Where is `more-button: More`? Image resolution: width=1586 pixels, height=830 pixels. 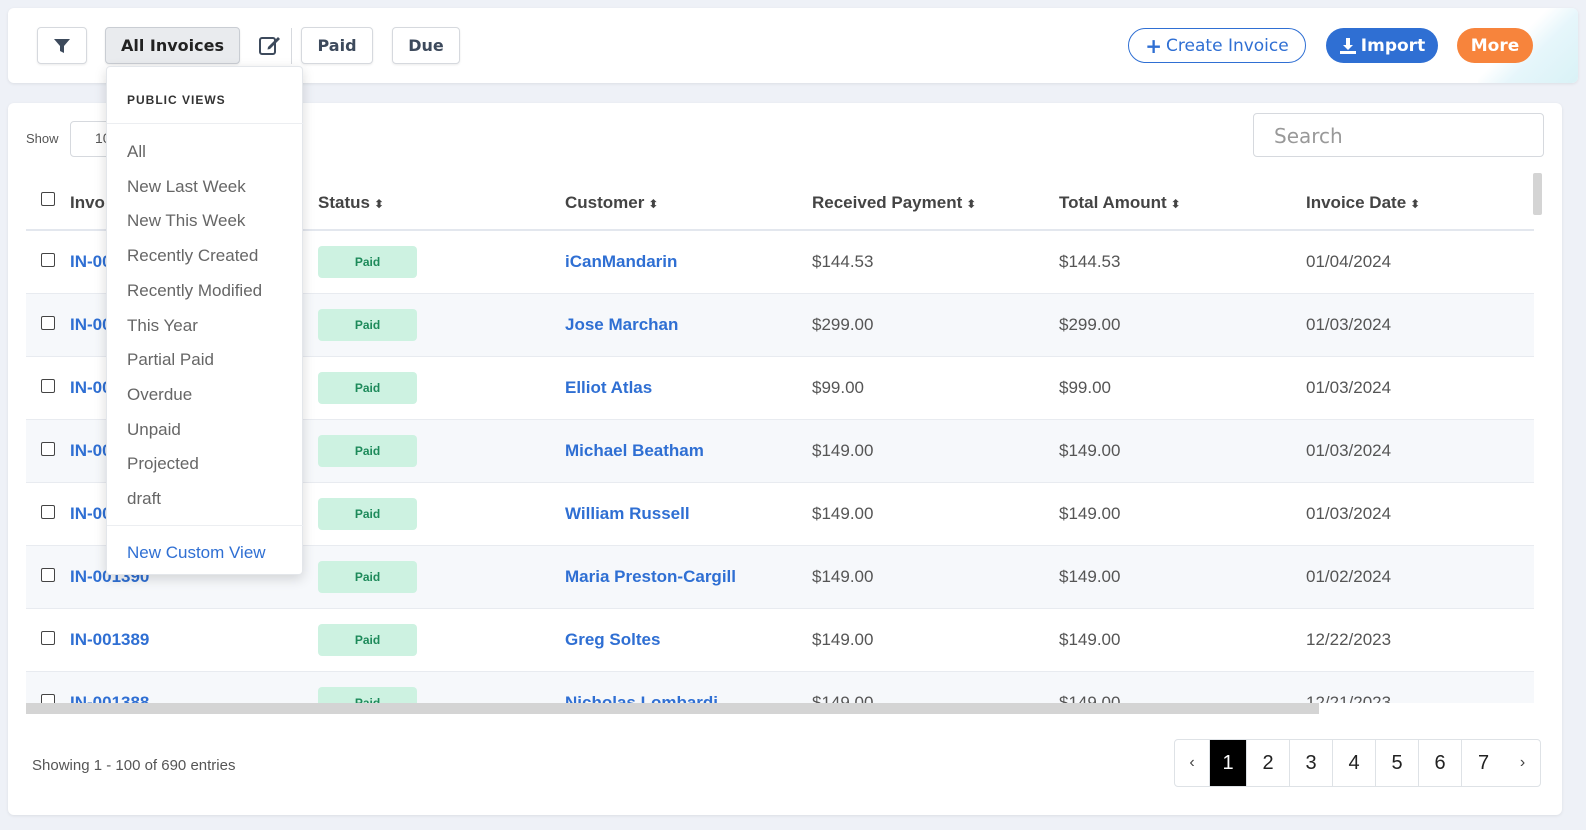
more-button: More is located at coordinates (1495, 45).